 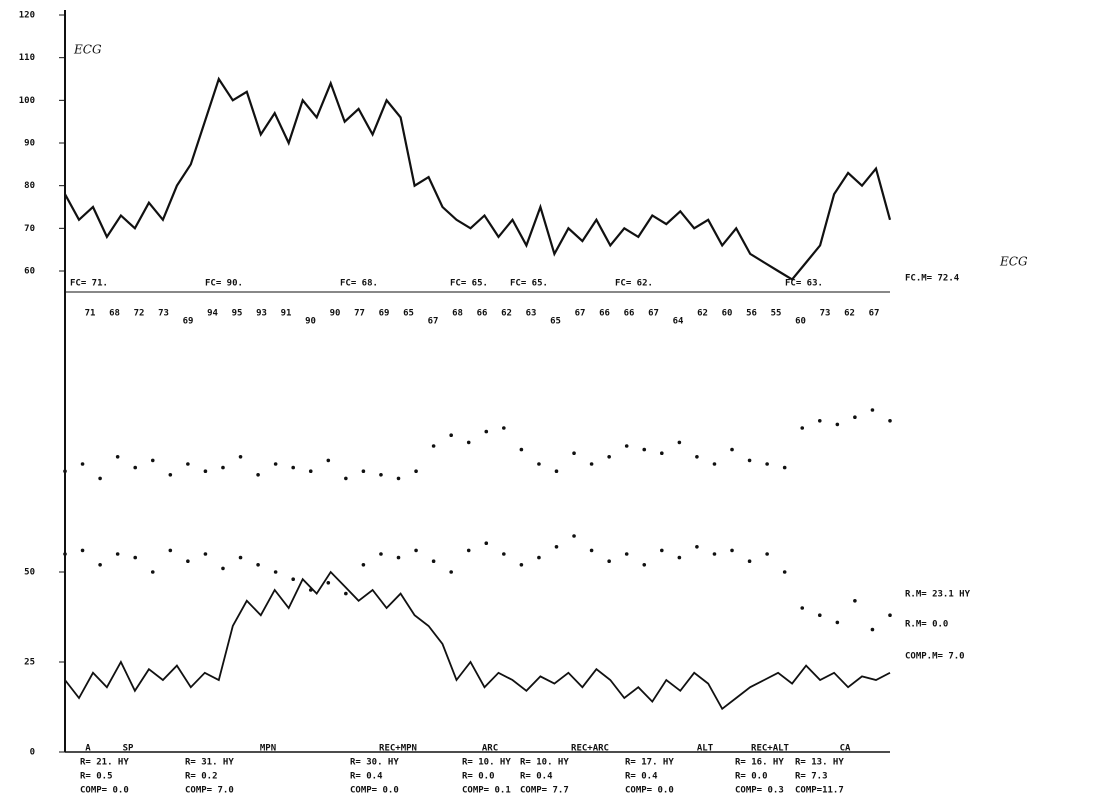 I want to click on hr-value: 63, so click(x=531, y=314).